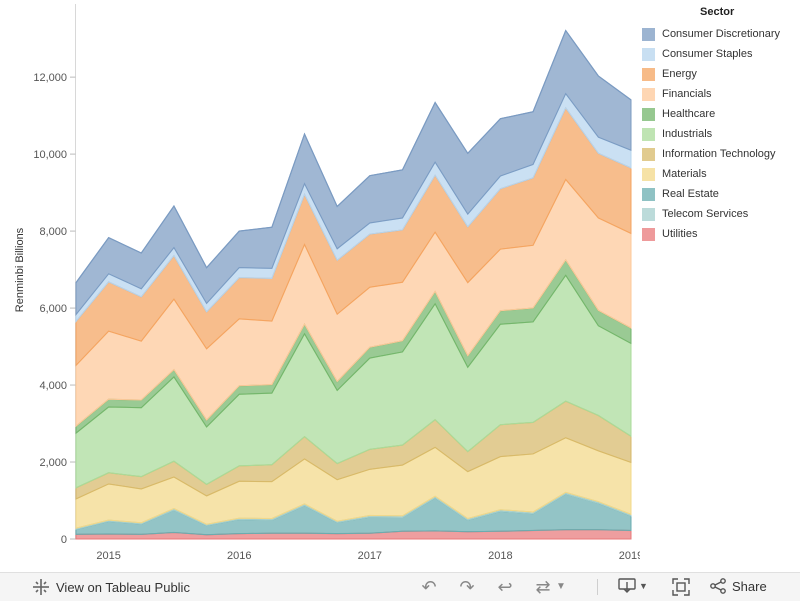 This screenshot has height=601, width=800. What do you see at coordinates (689, 114) in the screenshot?
I see `legend-label: Healthcare` at bounding box center [689, 114].